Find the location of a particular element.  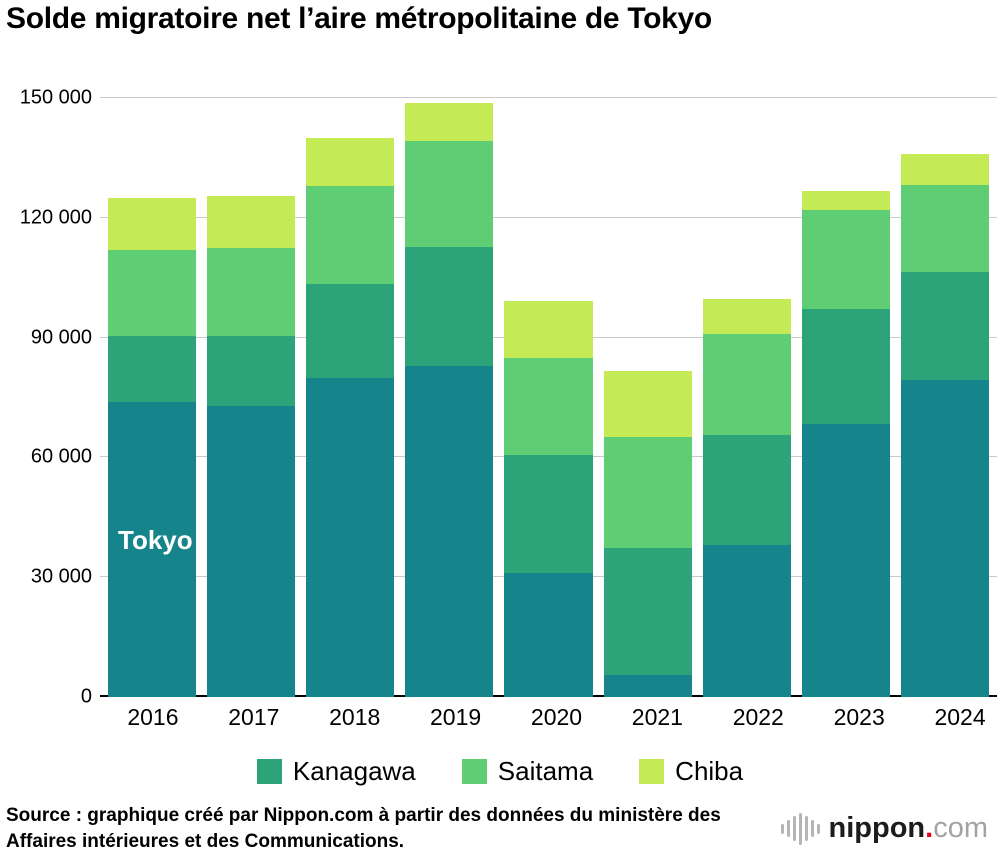

segment-kanagawa-2018 is located at coordinates (350, 330).